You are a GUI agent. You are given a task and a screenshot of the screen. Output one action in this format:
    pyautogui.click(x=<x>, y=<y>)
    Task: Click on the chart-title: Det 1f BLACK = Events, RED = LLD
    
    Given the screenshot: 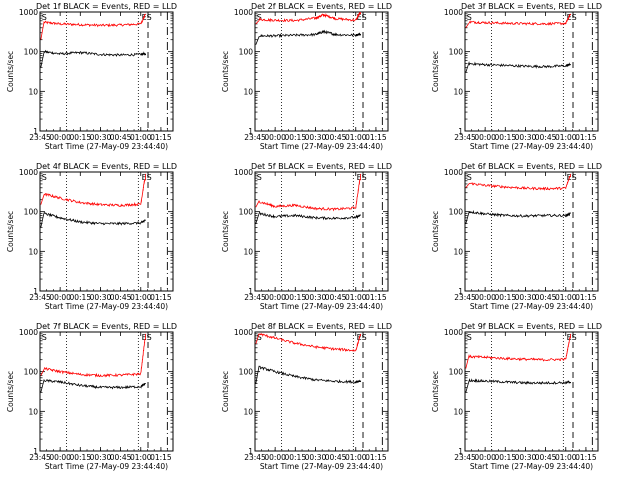 What is the action you would take?
    pyautogui.click(x=106, y=6)
    